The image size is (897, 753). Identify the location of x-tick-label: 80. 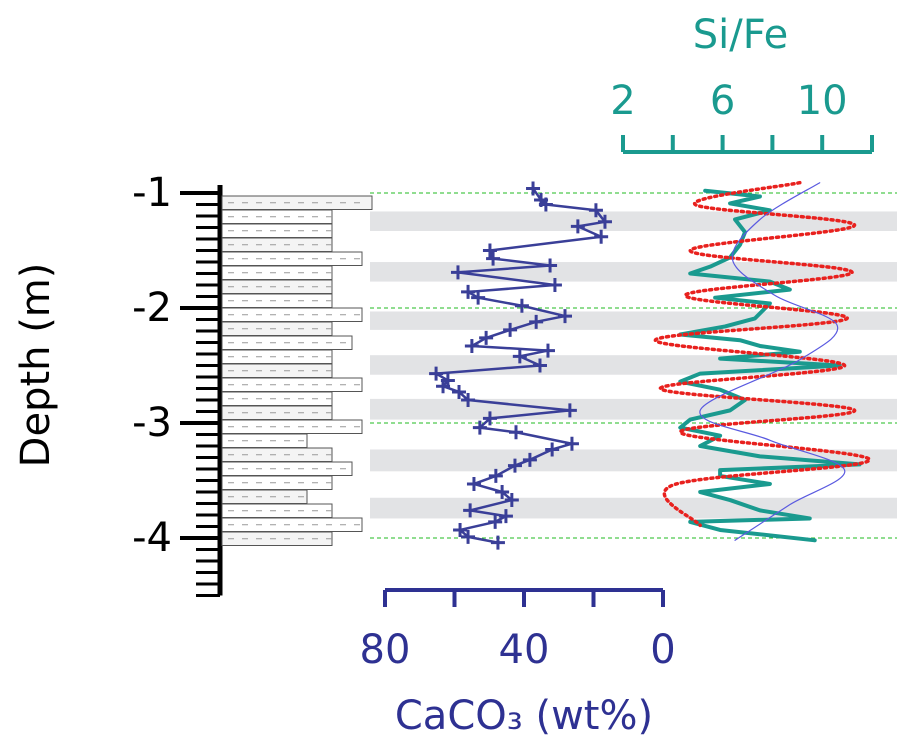
(385, 650).